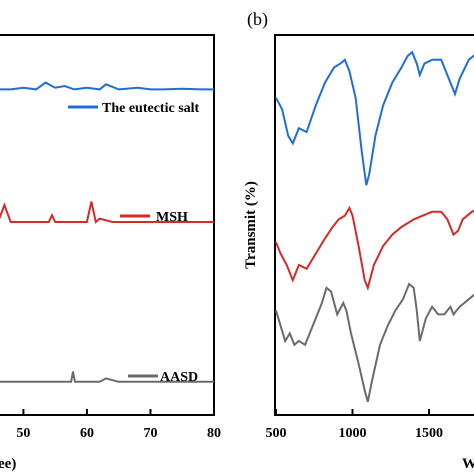 This screenshot has height=474, width=474. I want to click on panel-b-x-axis-label-partial: W, so click(468, 464).